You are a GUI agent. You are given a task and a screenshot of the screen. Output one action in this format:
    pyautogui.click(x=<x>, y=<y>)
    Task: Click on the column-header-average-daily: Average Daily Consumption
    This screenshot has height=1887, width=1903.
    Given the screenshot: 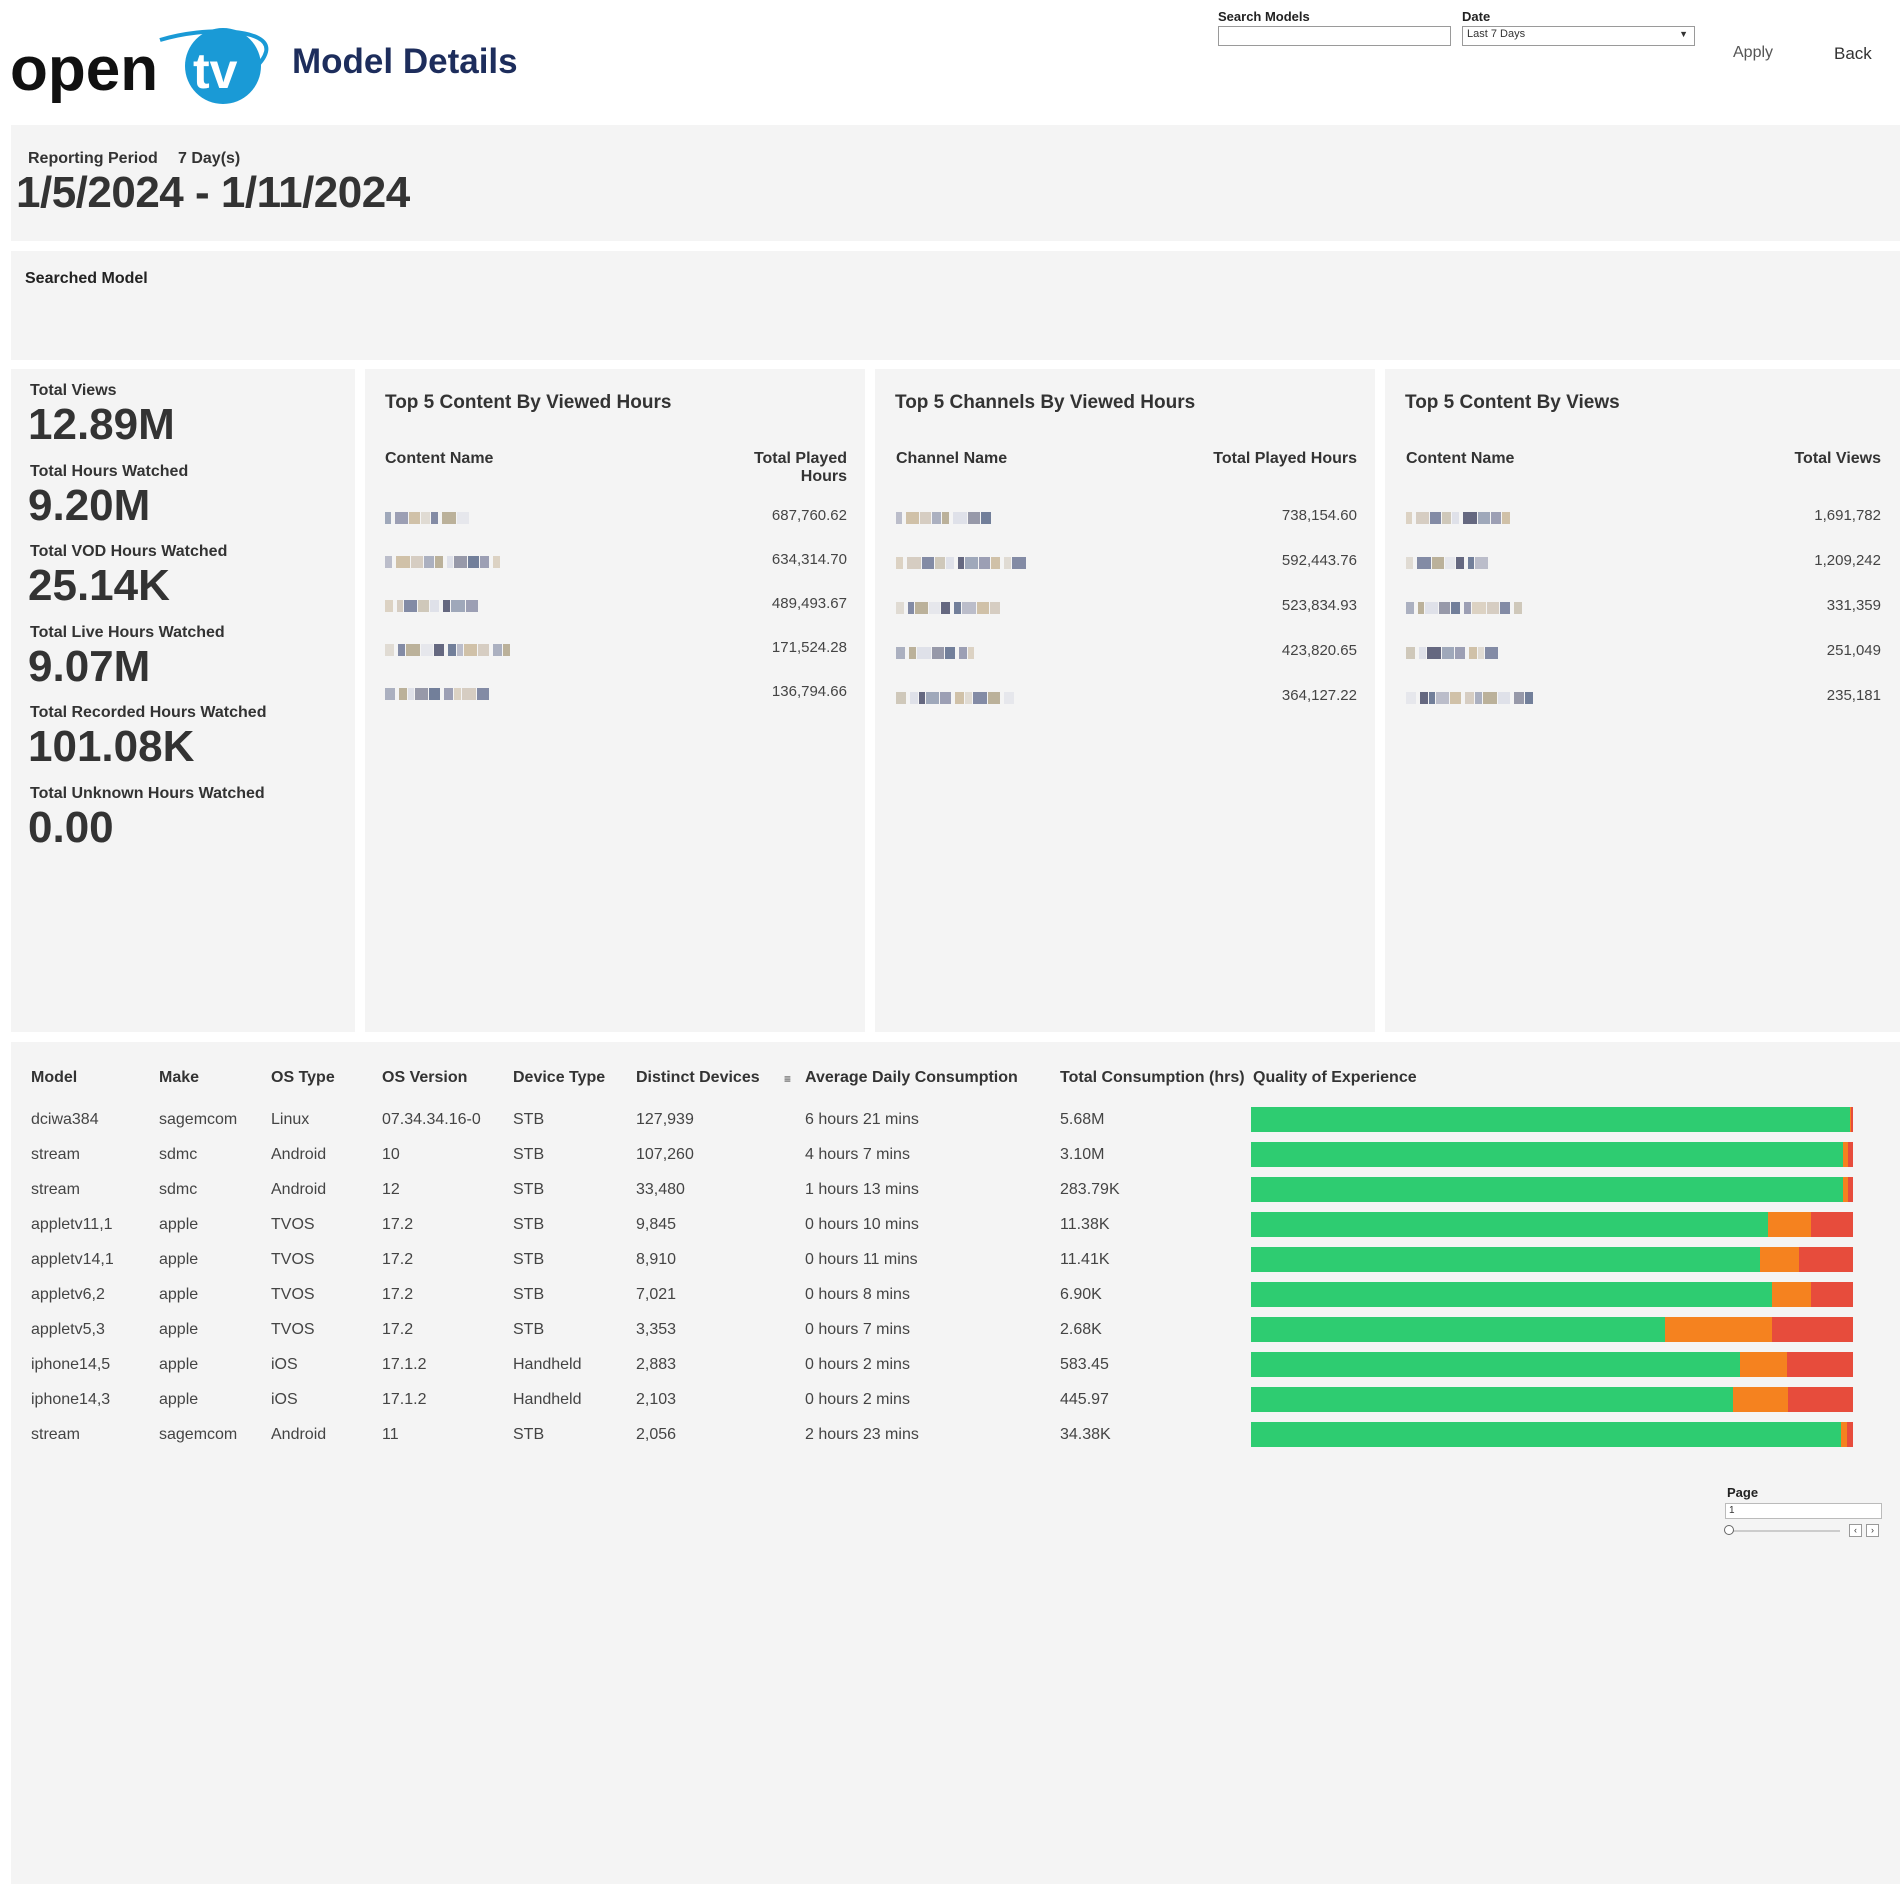 What is the action you would take?
    pyautogui.click(x=911, y=1077)
    